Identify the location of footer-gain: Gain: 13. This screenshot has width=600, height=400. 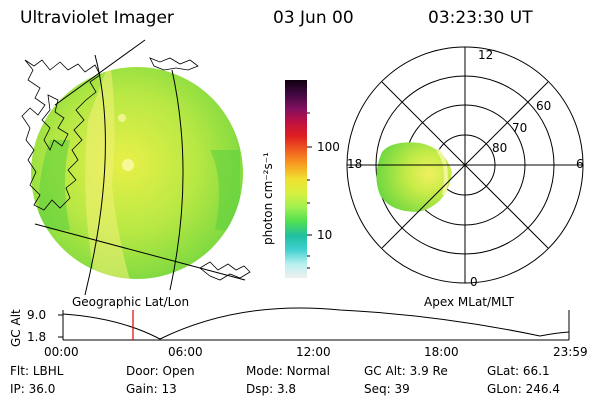
(151, 389).